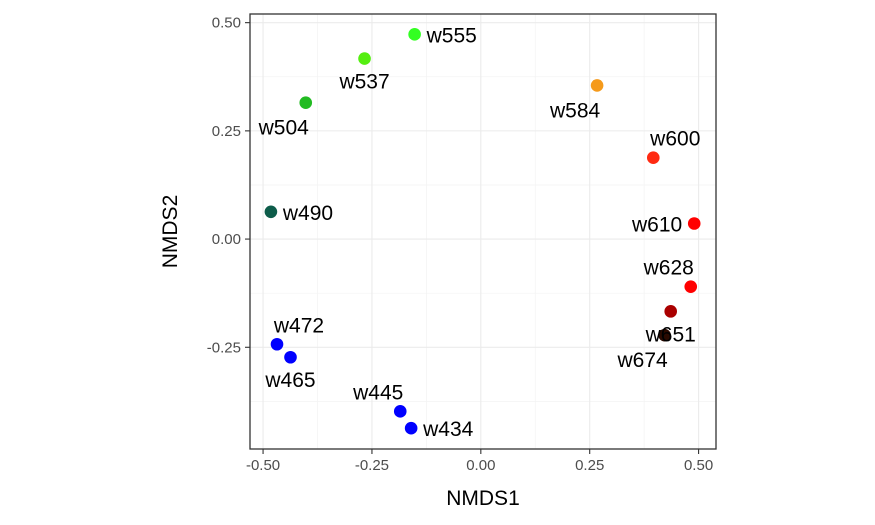 Image resolution: width=875 pixels, height=525 pixels. I want to click on x-tick-label: 0.25, so click(589, 465).